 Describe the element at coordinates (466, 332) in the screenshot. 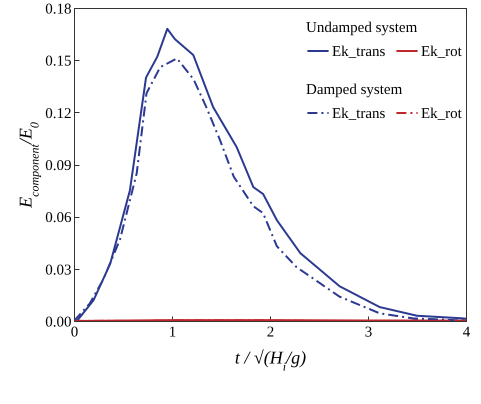

I see `x-tick-label: 4` at that location.